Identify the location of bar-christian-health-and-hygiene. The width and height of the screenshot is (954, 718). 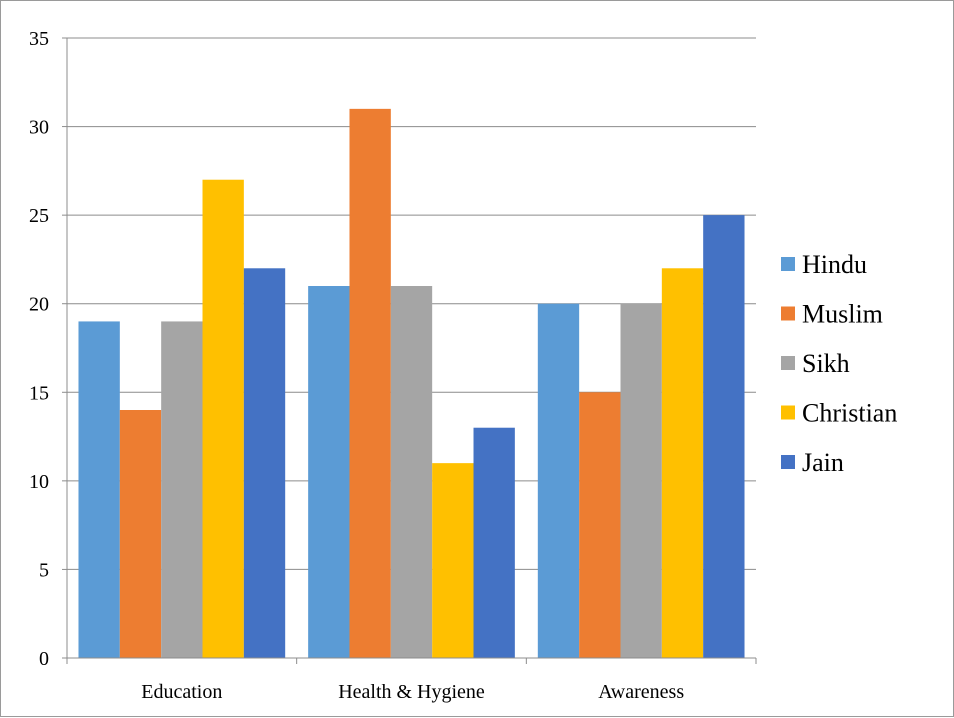
(453, 560).